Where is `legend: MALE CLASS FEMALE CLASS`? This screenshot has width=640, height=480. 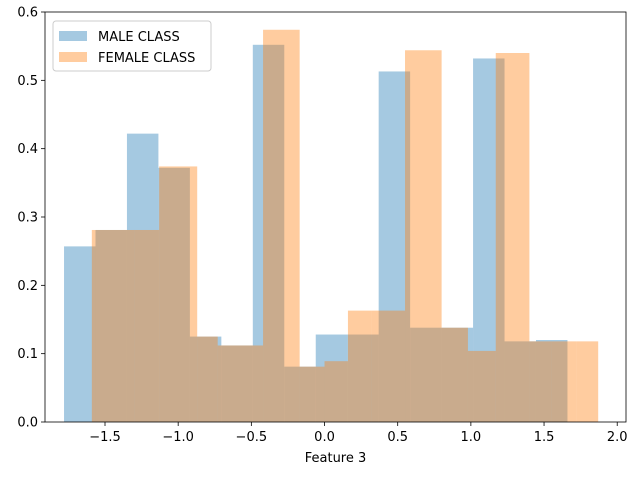 legend: MALE CLASS FEMALE CLASS is located at coordinates (132, 46).